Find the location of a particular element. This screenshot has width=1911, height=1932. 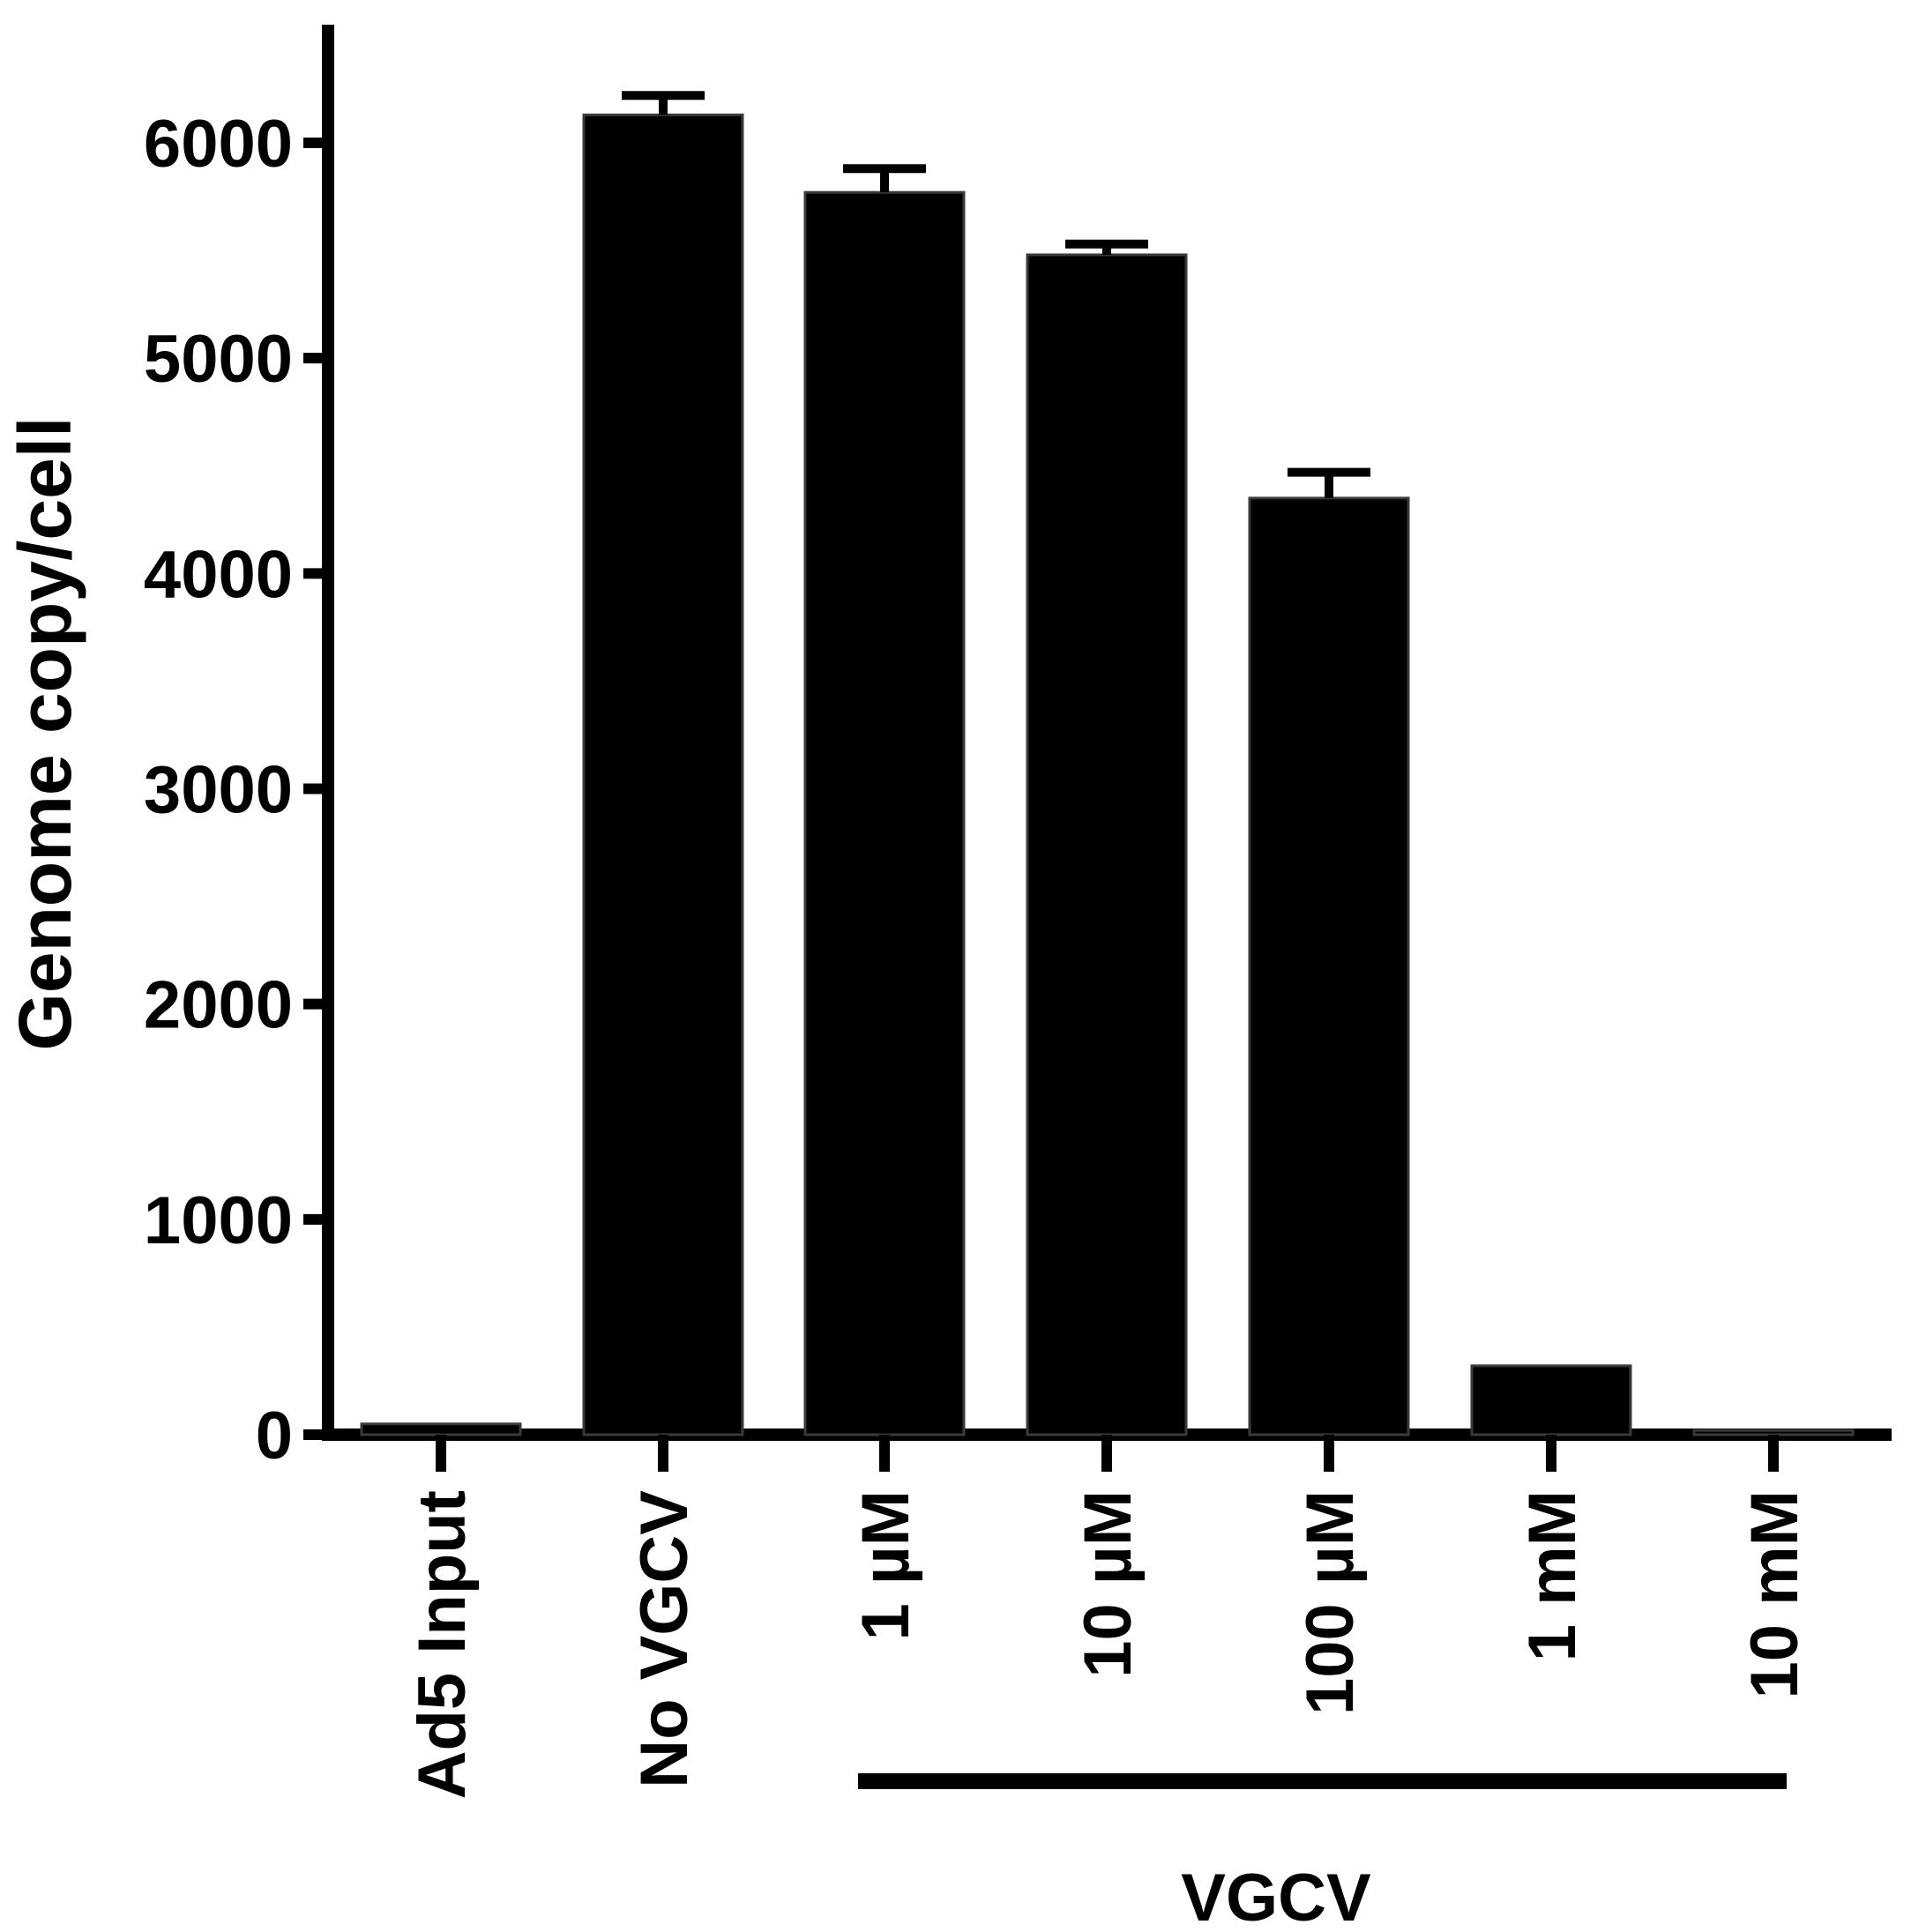

y-axis-label: Genome copy/cell is located at coordinates (45, 734).